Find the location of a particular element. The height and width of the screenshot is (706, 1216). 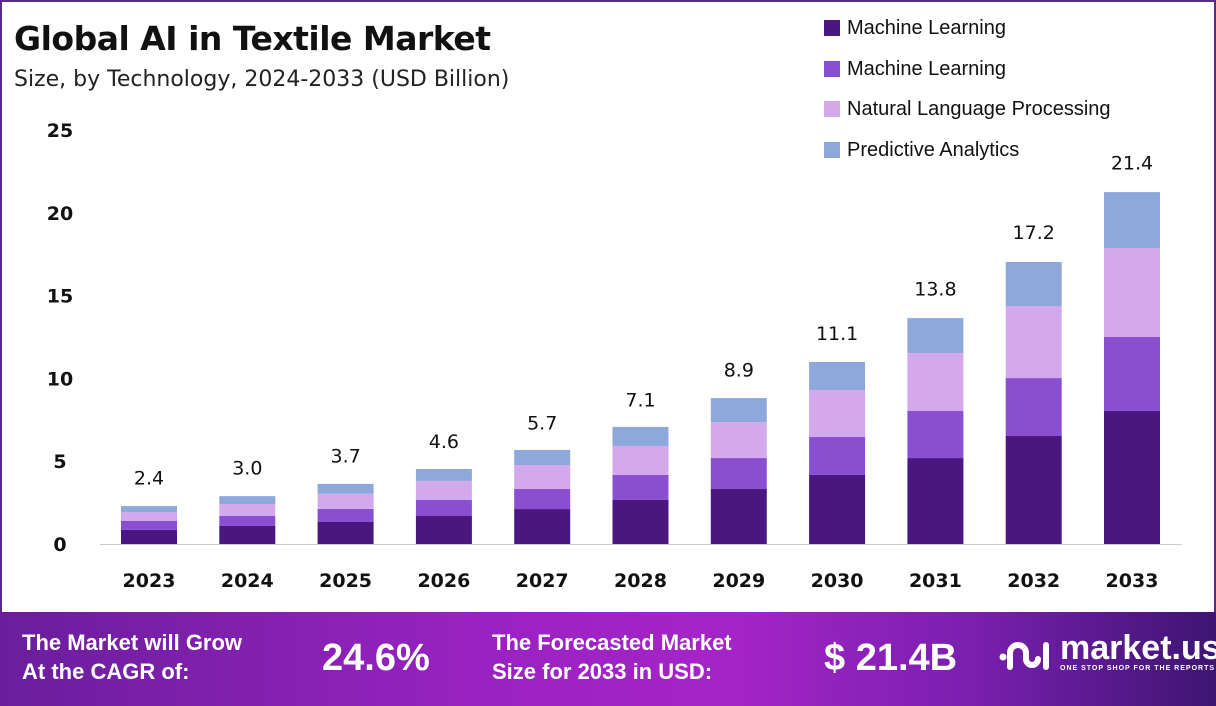

x-tick-label: 2023 is located at coordinates (149, 581).